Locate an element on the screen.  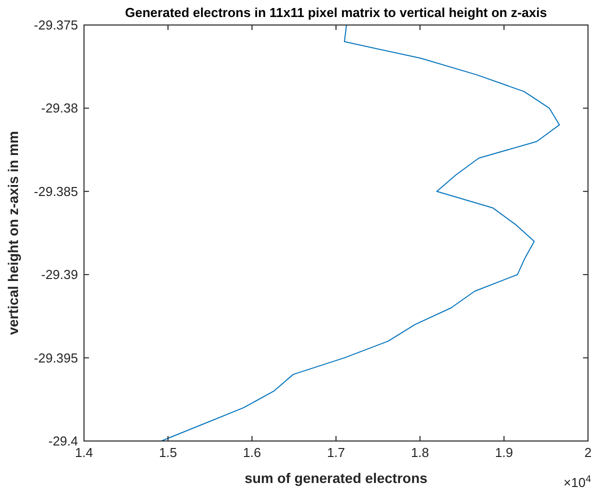
y-tick-label: -29.39 is located at coordinates (59, 274).